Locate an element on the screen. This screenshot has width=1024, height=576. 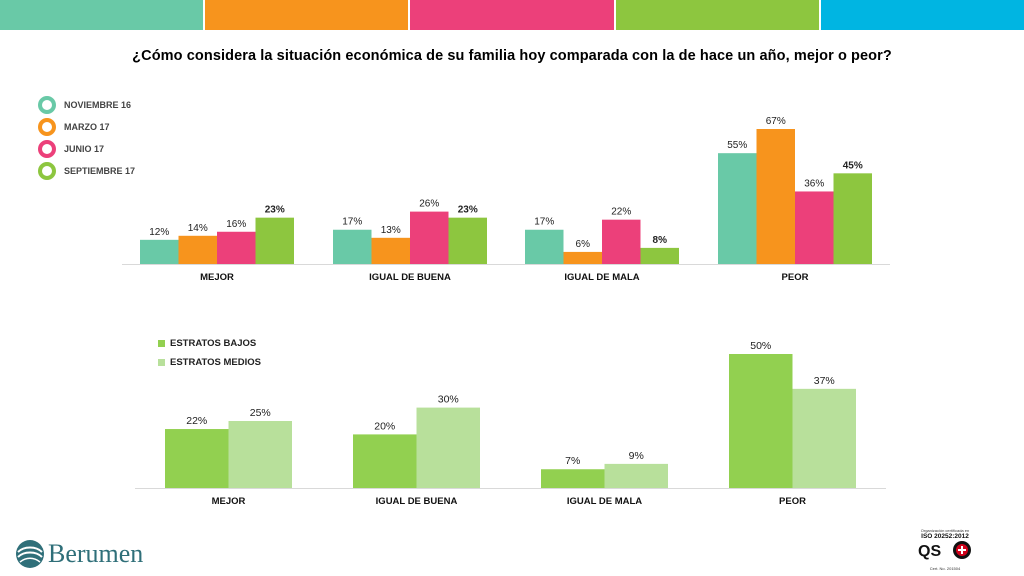
data-label: 25% is located at coordinates (260, 413).